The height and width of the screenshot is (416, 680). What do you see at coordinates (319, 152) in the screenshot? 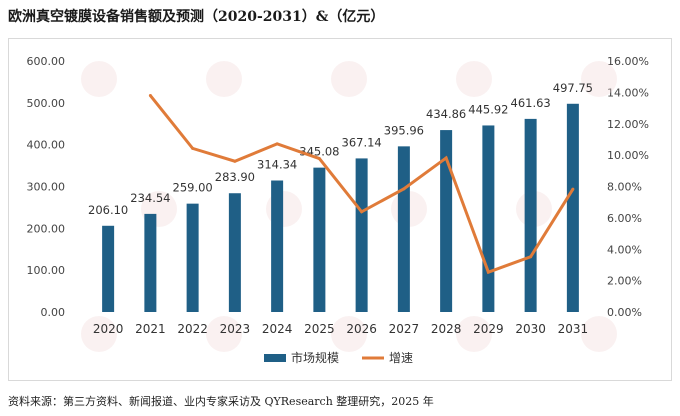
I see `bar-data-label: 345.08` at bounding box center [319, 152].